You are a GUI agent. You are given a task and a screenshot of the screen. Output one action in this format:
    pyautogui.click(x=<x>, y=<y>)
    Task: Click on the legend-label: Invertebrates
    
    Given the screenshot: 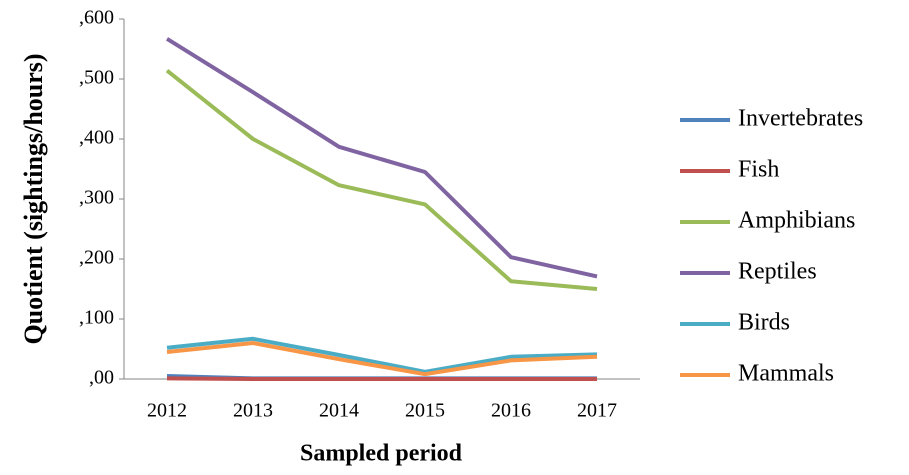 What is the action you would take?
    pyautogui.click(x=800, y=119)
    